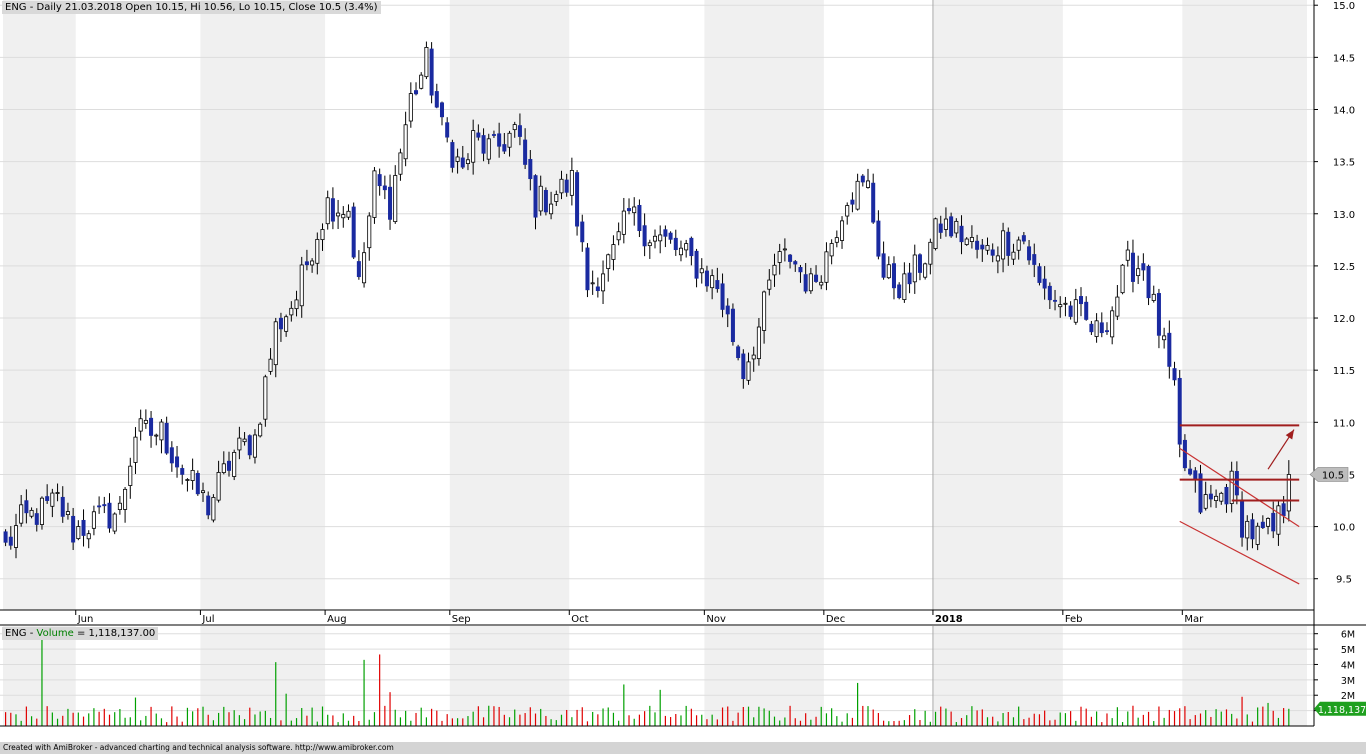 The image size is (1366, 754). I want to click on date-axis-label: Nov, so click(716, 619).